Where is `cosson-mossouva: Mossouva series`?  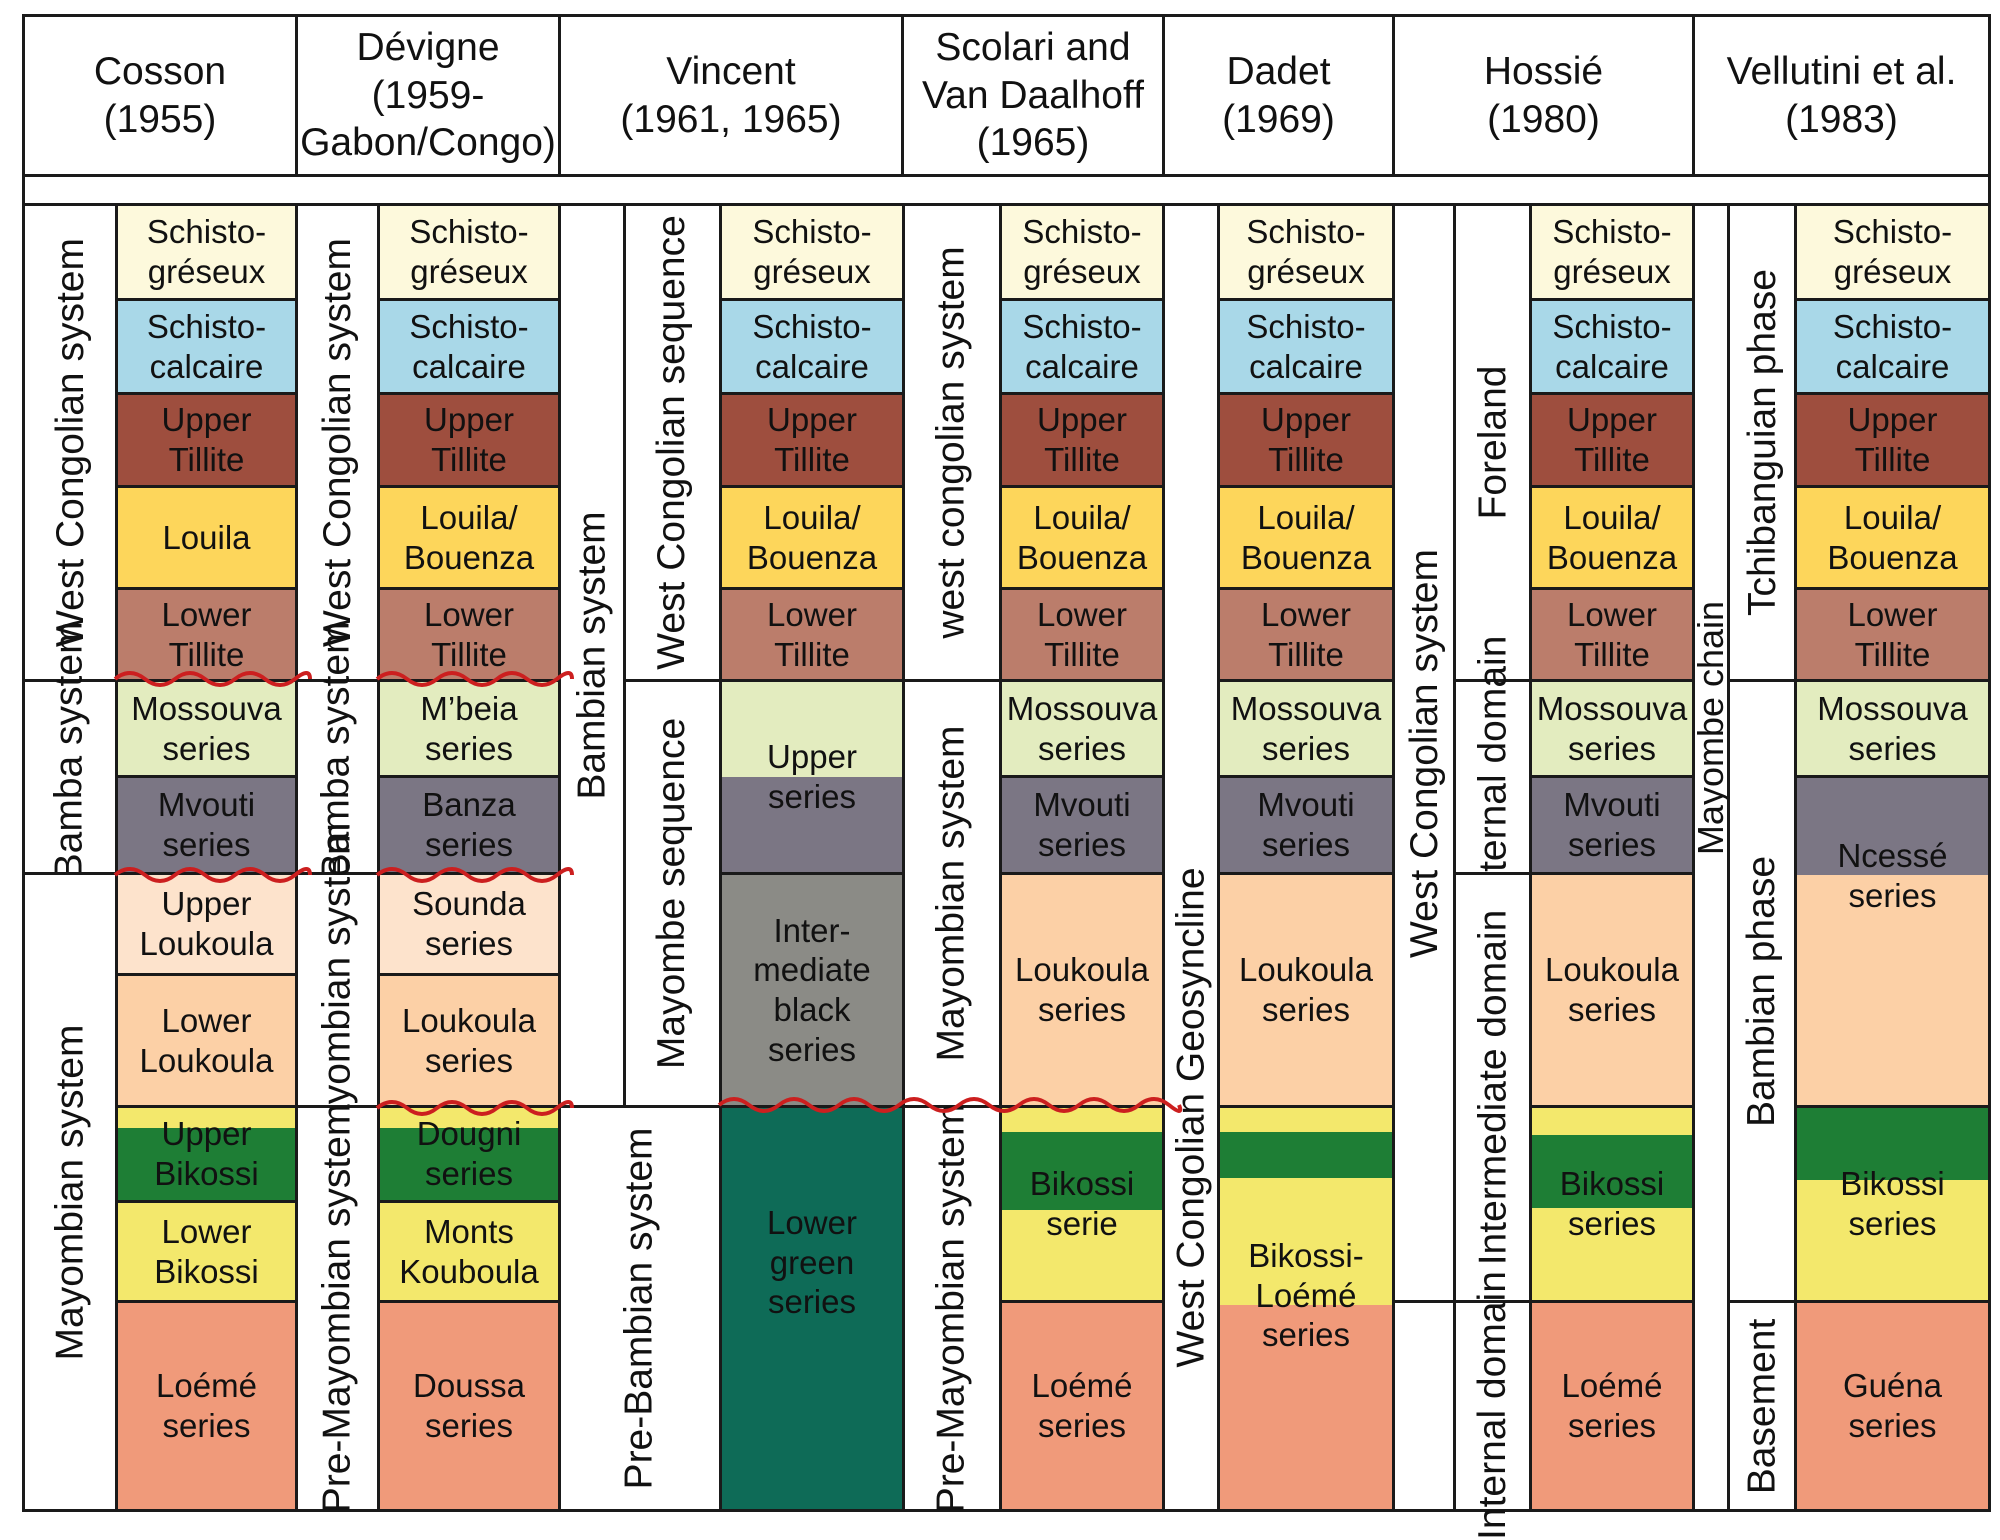
cosson-mossouva: Mossouva series is located at coordinates (206, 728).